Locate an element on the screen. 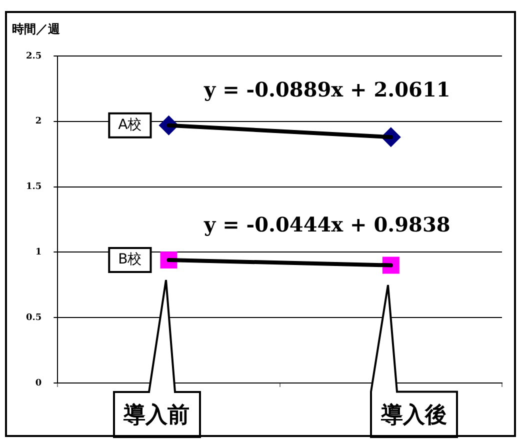  annotation: y = -0.0889x + 2.0611 is located at coordinates (326, 90).